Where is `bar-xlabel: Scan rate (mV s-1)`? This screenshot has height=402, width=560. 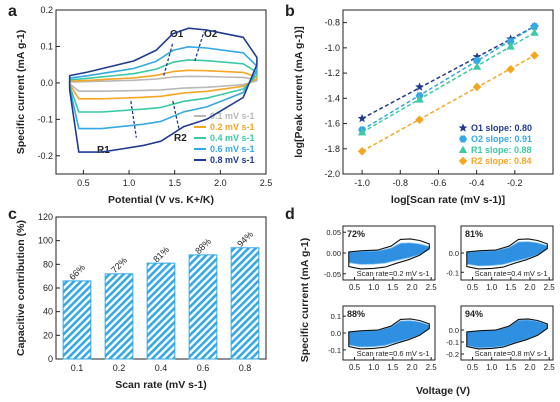 bar-xlabel: Scan rate (mV s-1) is located at coordinates (161, 385).